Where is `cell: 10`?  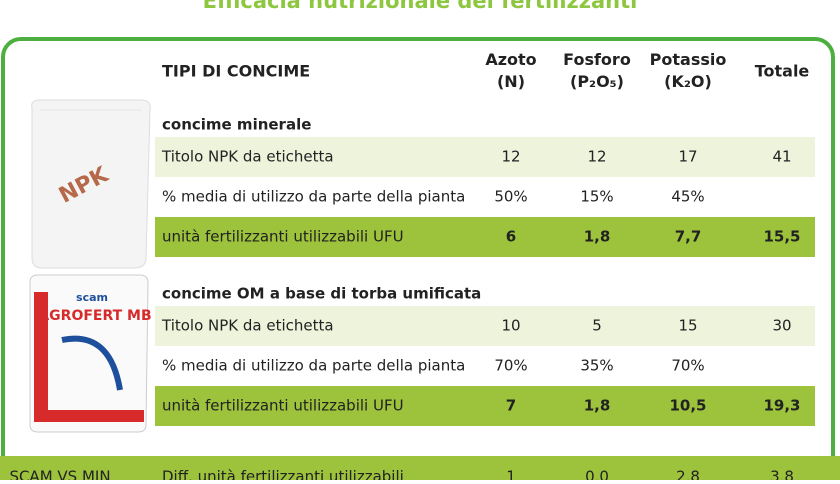
cell: 10 is located at coordinates (510, 326).